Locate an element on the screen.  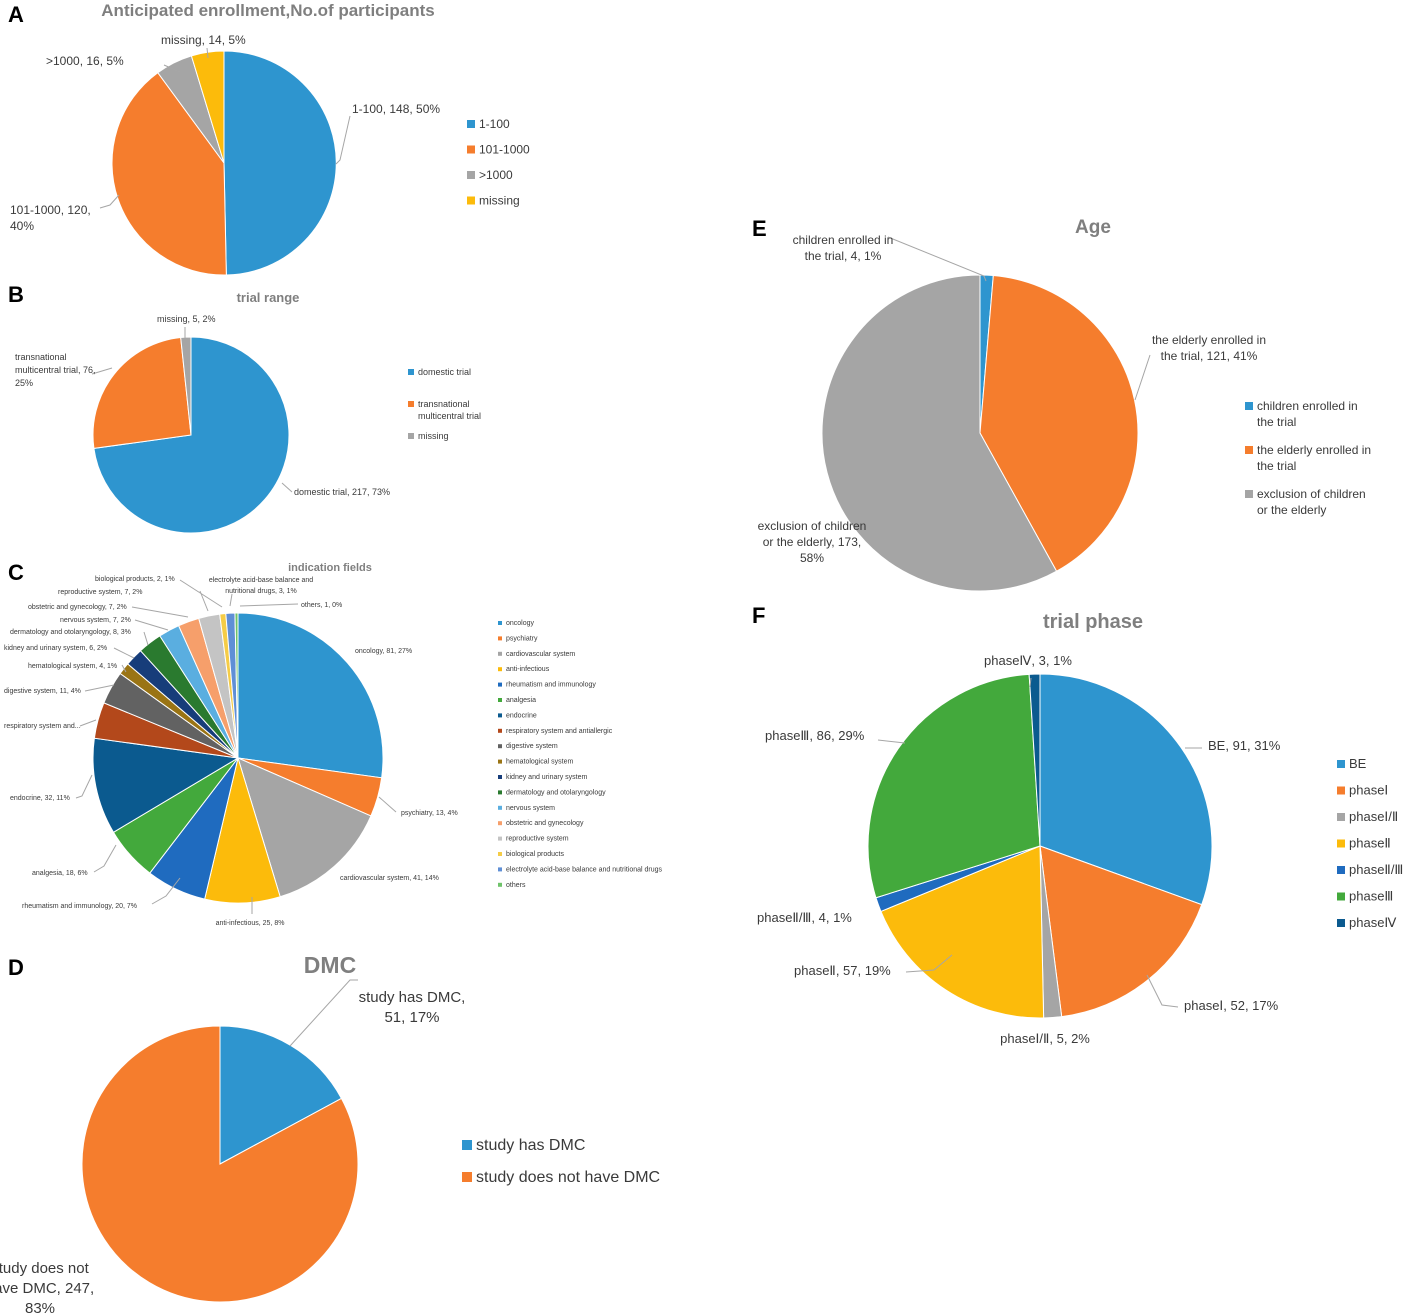
data-label-f-phase: phaseⅢ, 86, 29% is located at coordinates (815, 735).